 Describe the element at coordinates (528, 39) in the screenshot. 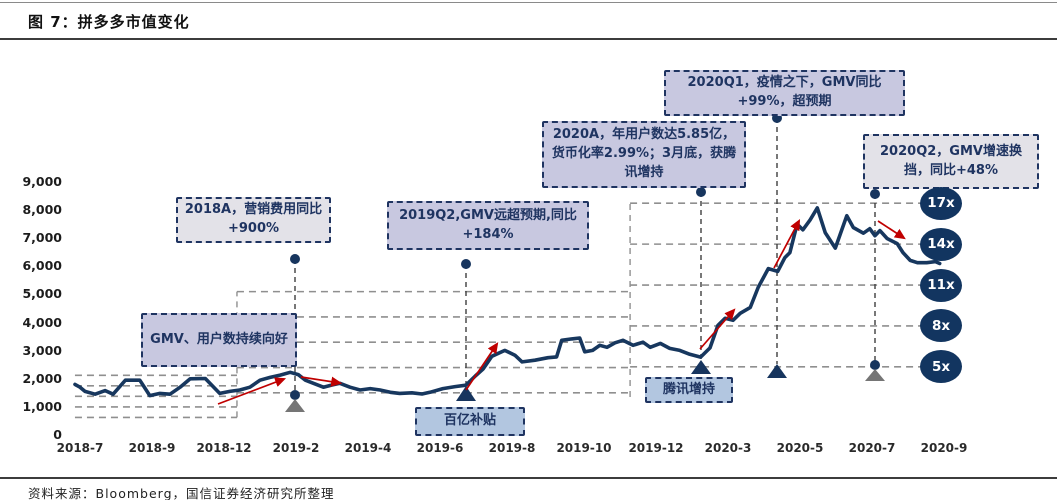

I see `title-divider` at that location.